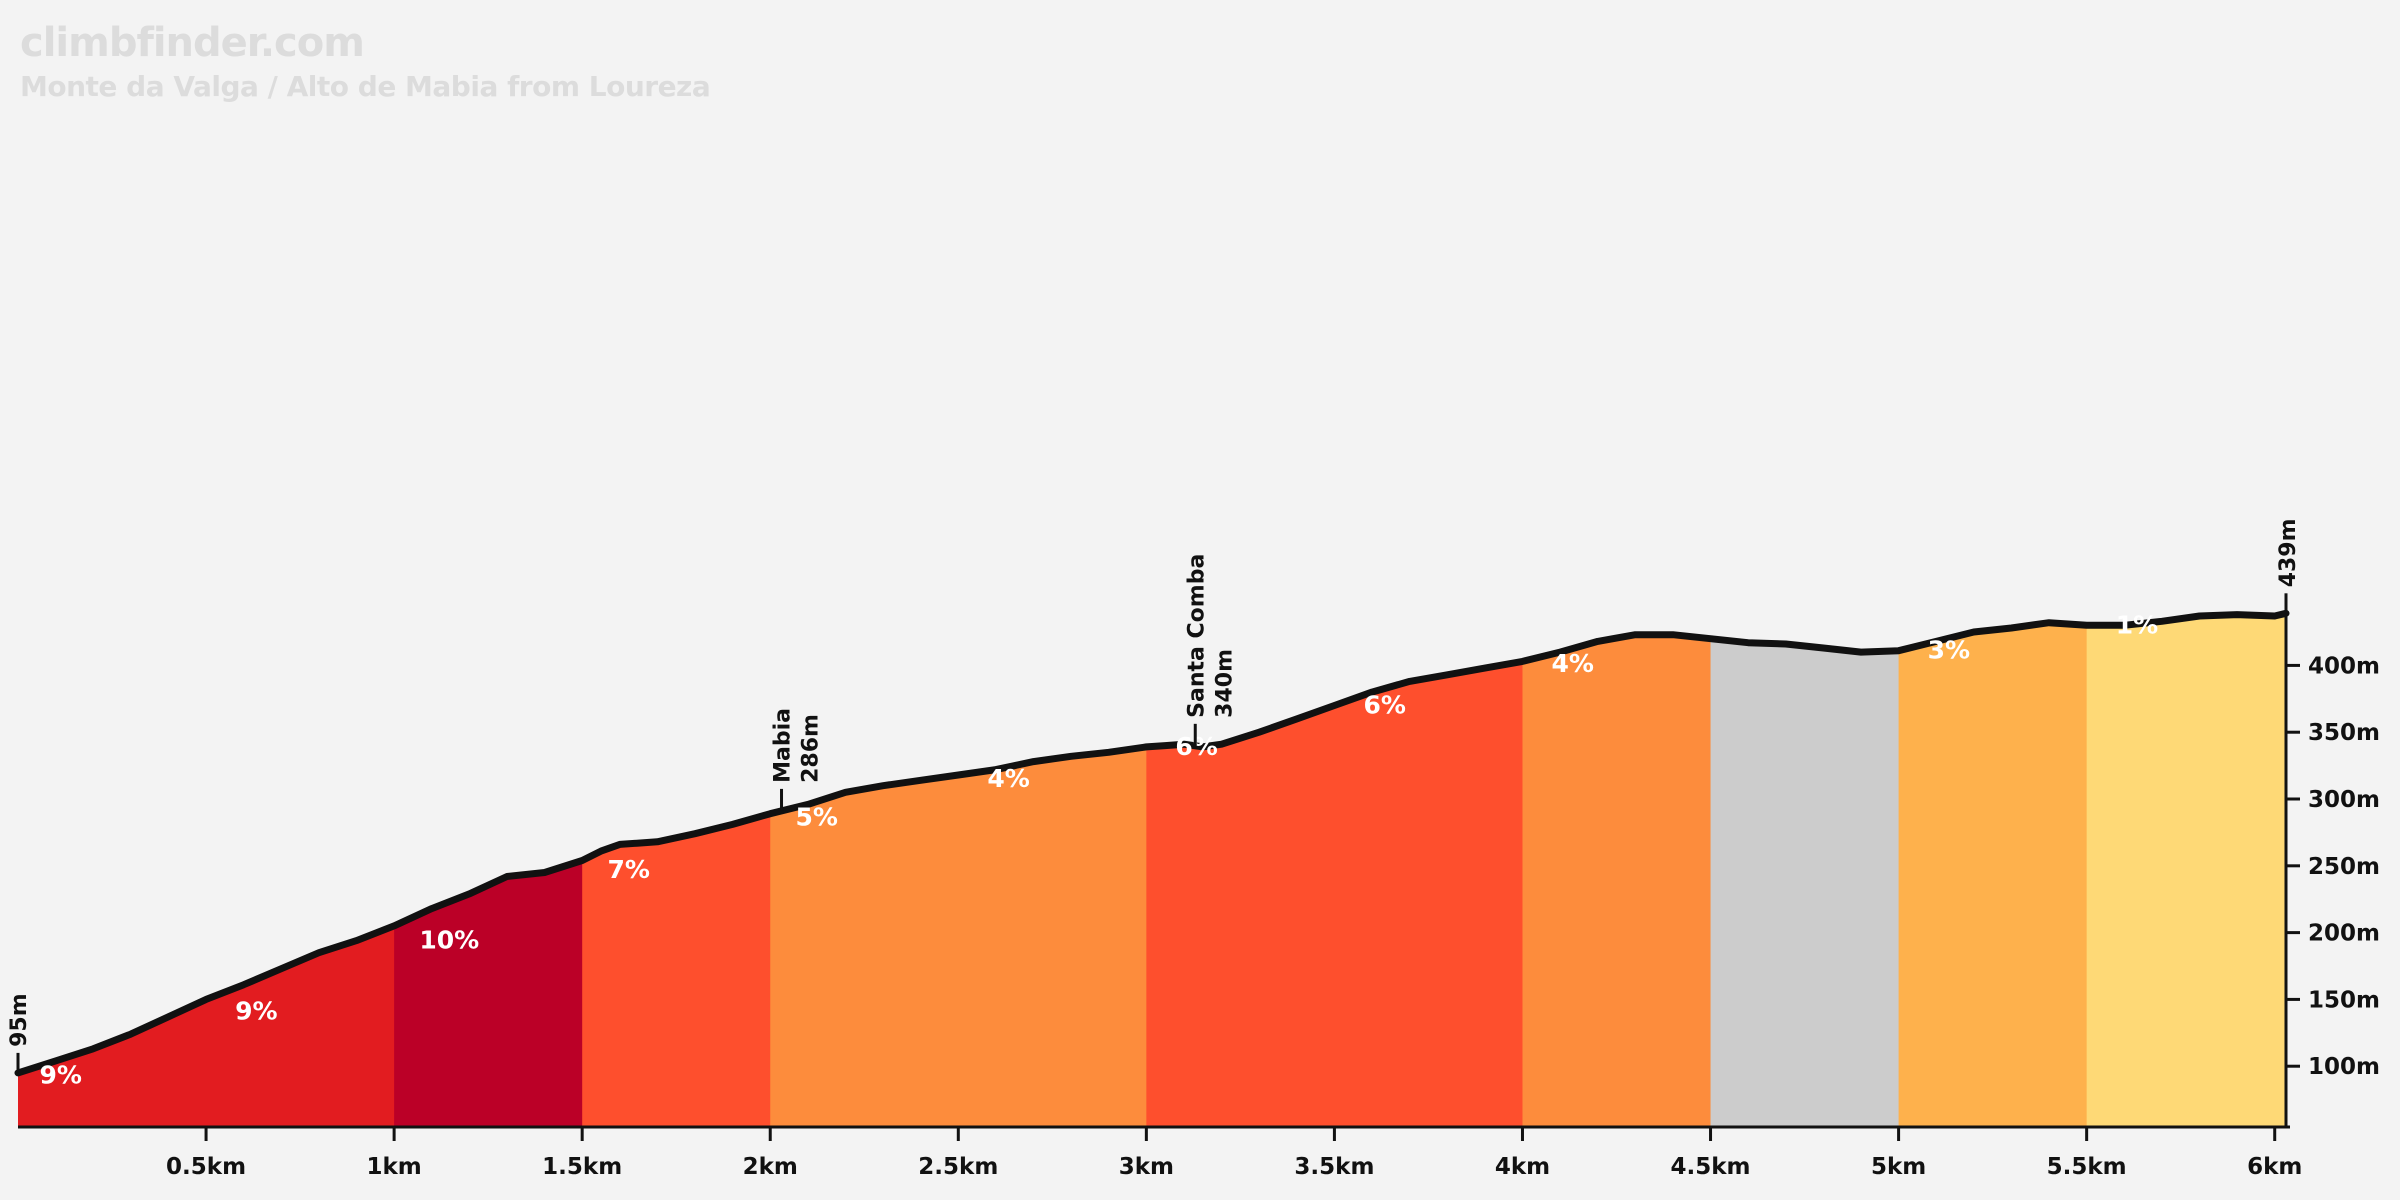 The image size is (2400, 1200). Describe the element at coordinates (2087, 1167) in the screenshot. I see `x-tick-label: 5.5km` at that location.